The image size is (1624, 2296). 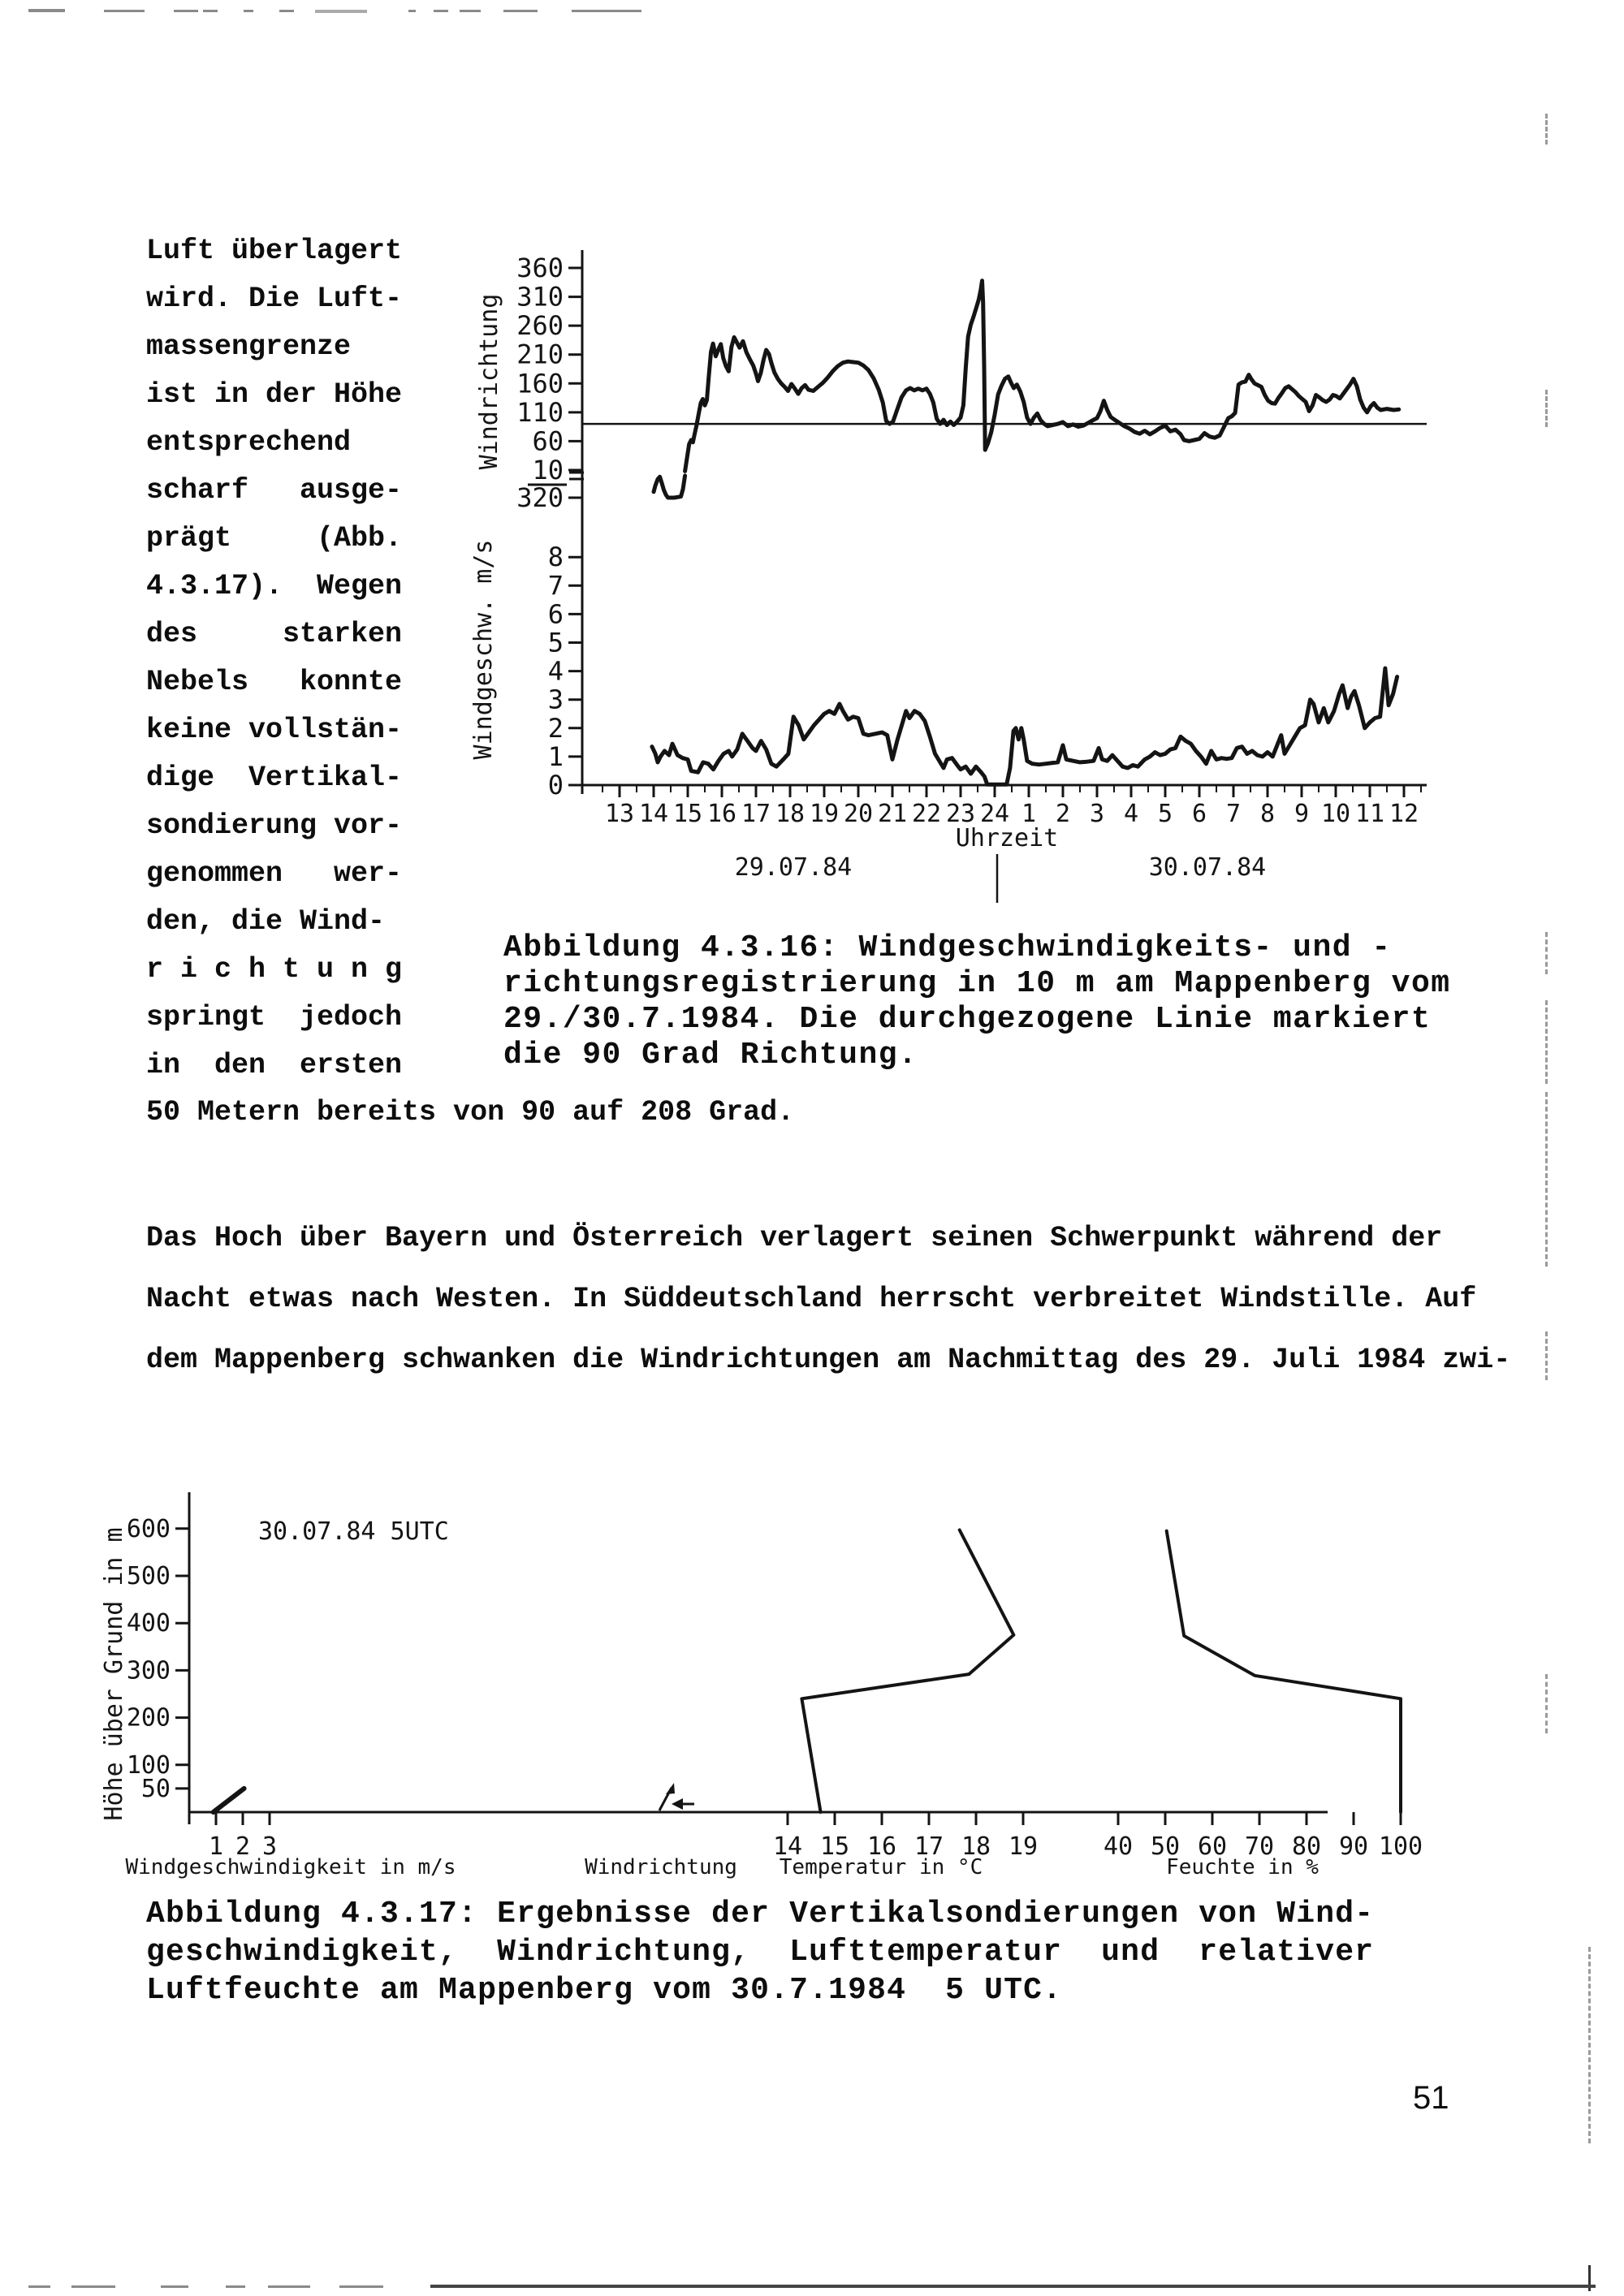 I want to click on svg-text: 29.07.84, so click(x=794, y=867).